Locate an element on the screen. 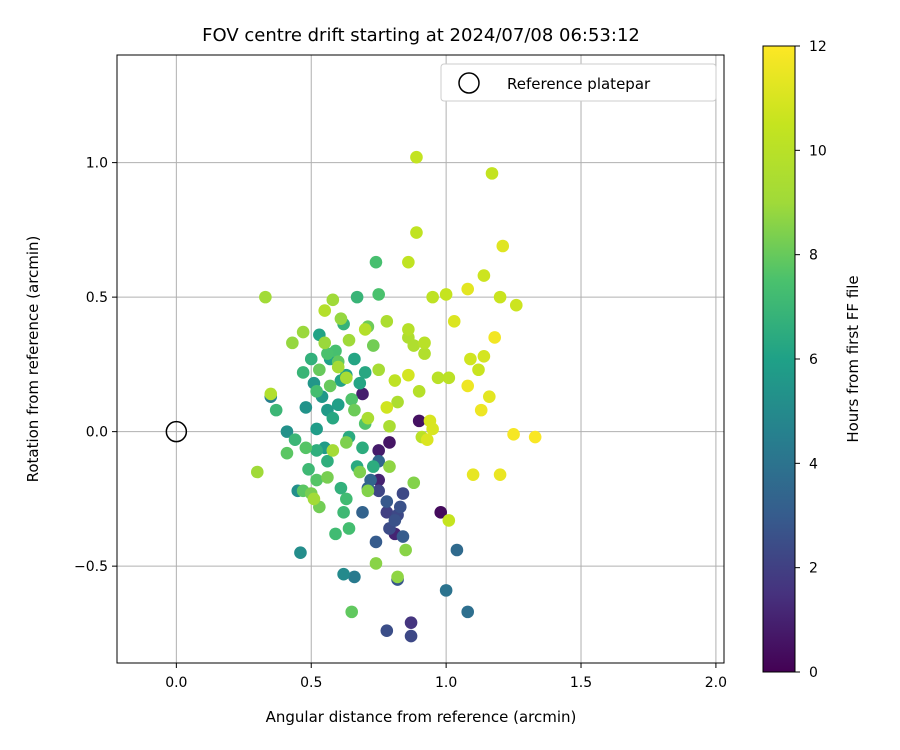  legend: Reference platepar is located at coordinates (578, 82).